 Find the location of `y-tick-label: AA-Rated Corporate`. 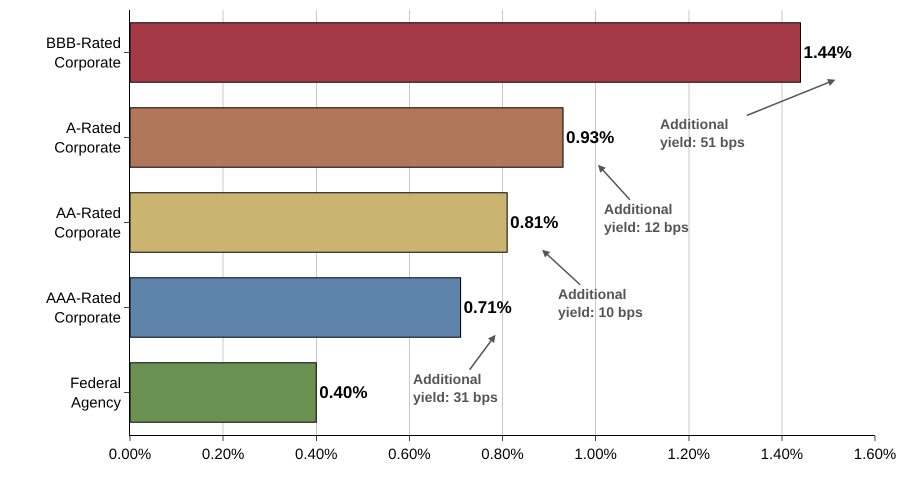

y-tick-label: AA-Rated Corporate is located at coordinates (87, 223).